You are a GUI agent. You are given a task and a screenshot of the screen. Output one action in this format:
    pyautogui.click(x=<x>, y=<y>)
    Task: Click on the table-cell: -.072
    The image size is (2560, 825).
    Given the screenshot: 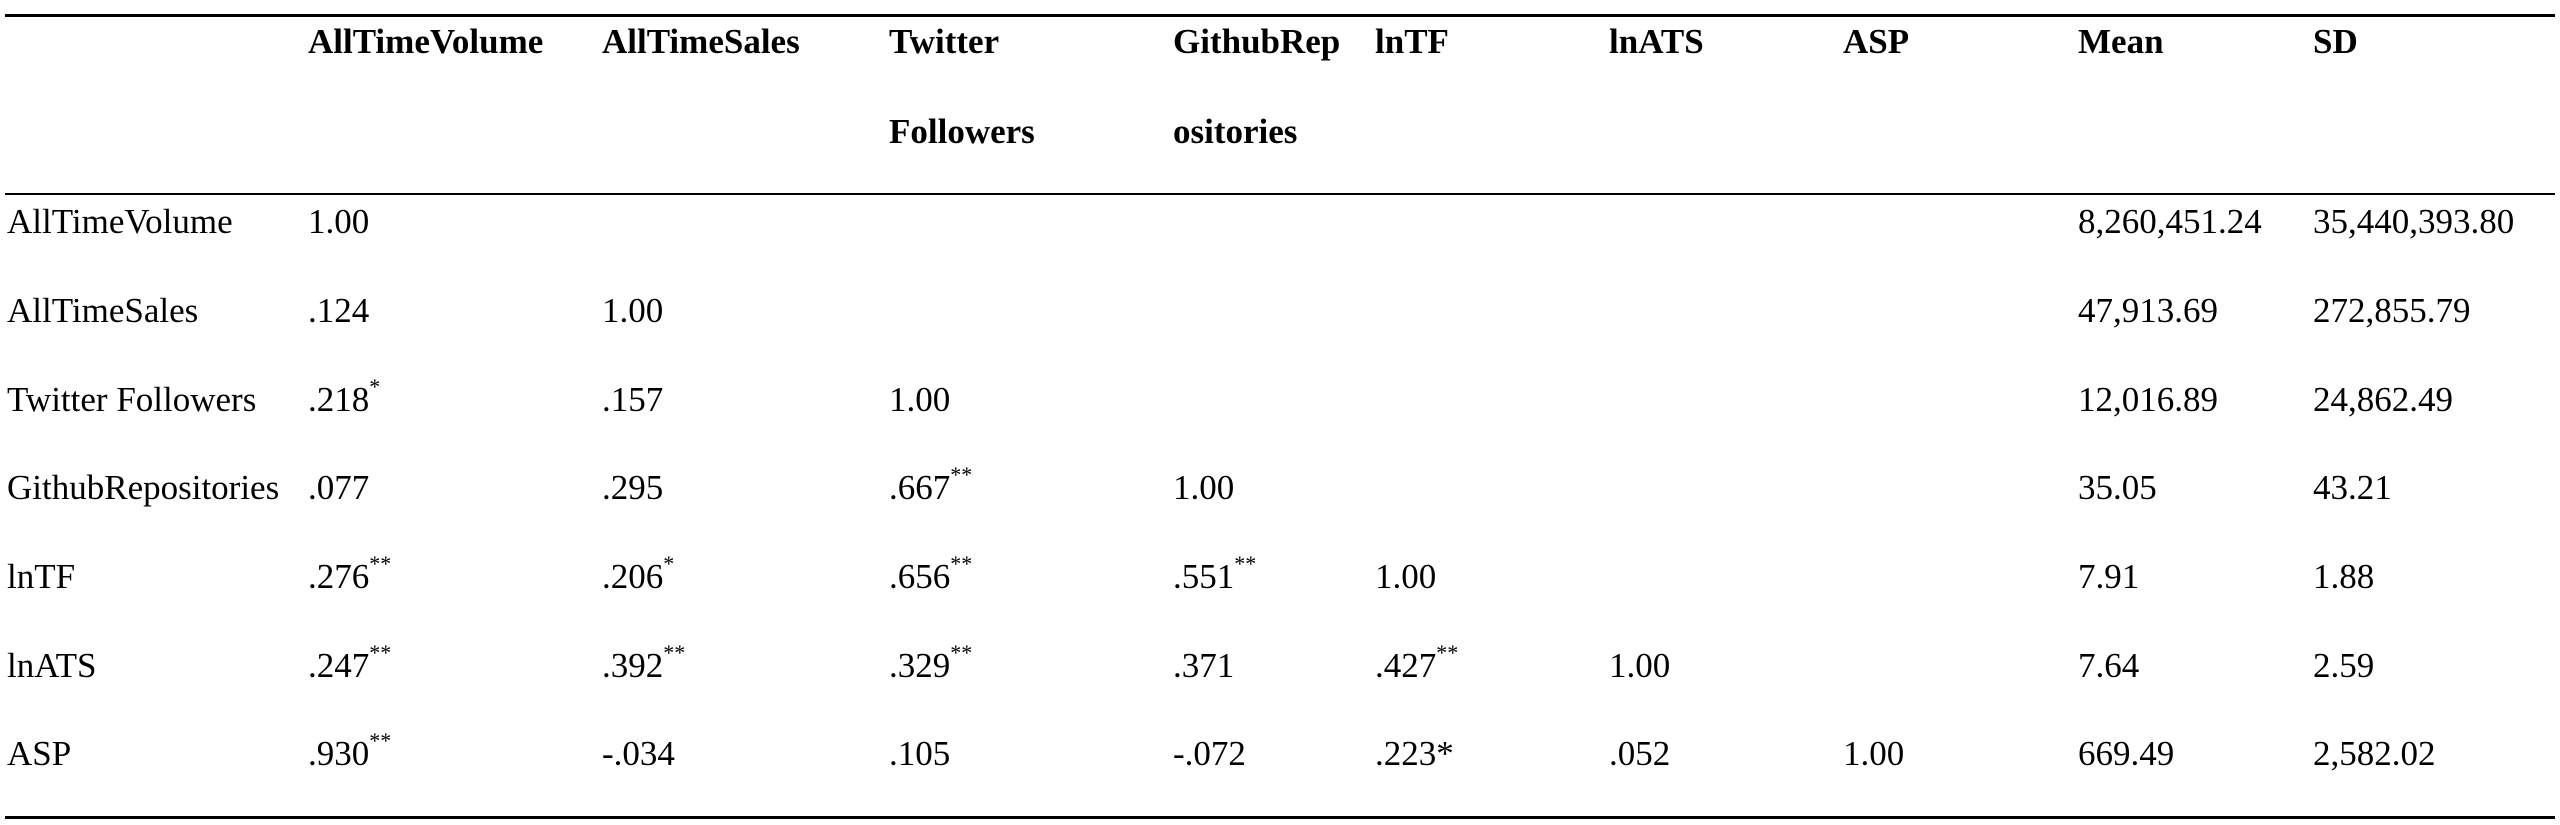 What is the action you would take?
    pyautogui.click(x=1209, y=754)
    